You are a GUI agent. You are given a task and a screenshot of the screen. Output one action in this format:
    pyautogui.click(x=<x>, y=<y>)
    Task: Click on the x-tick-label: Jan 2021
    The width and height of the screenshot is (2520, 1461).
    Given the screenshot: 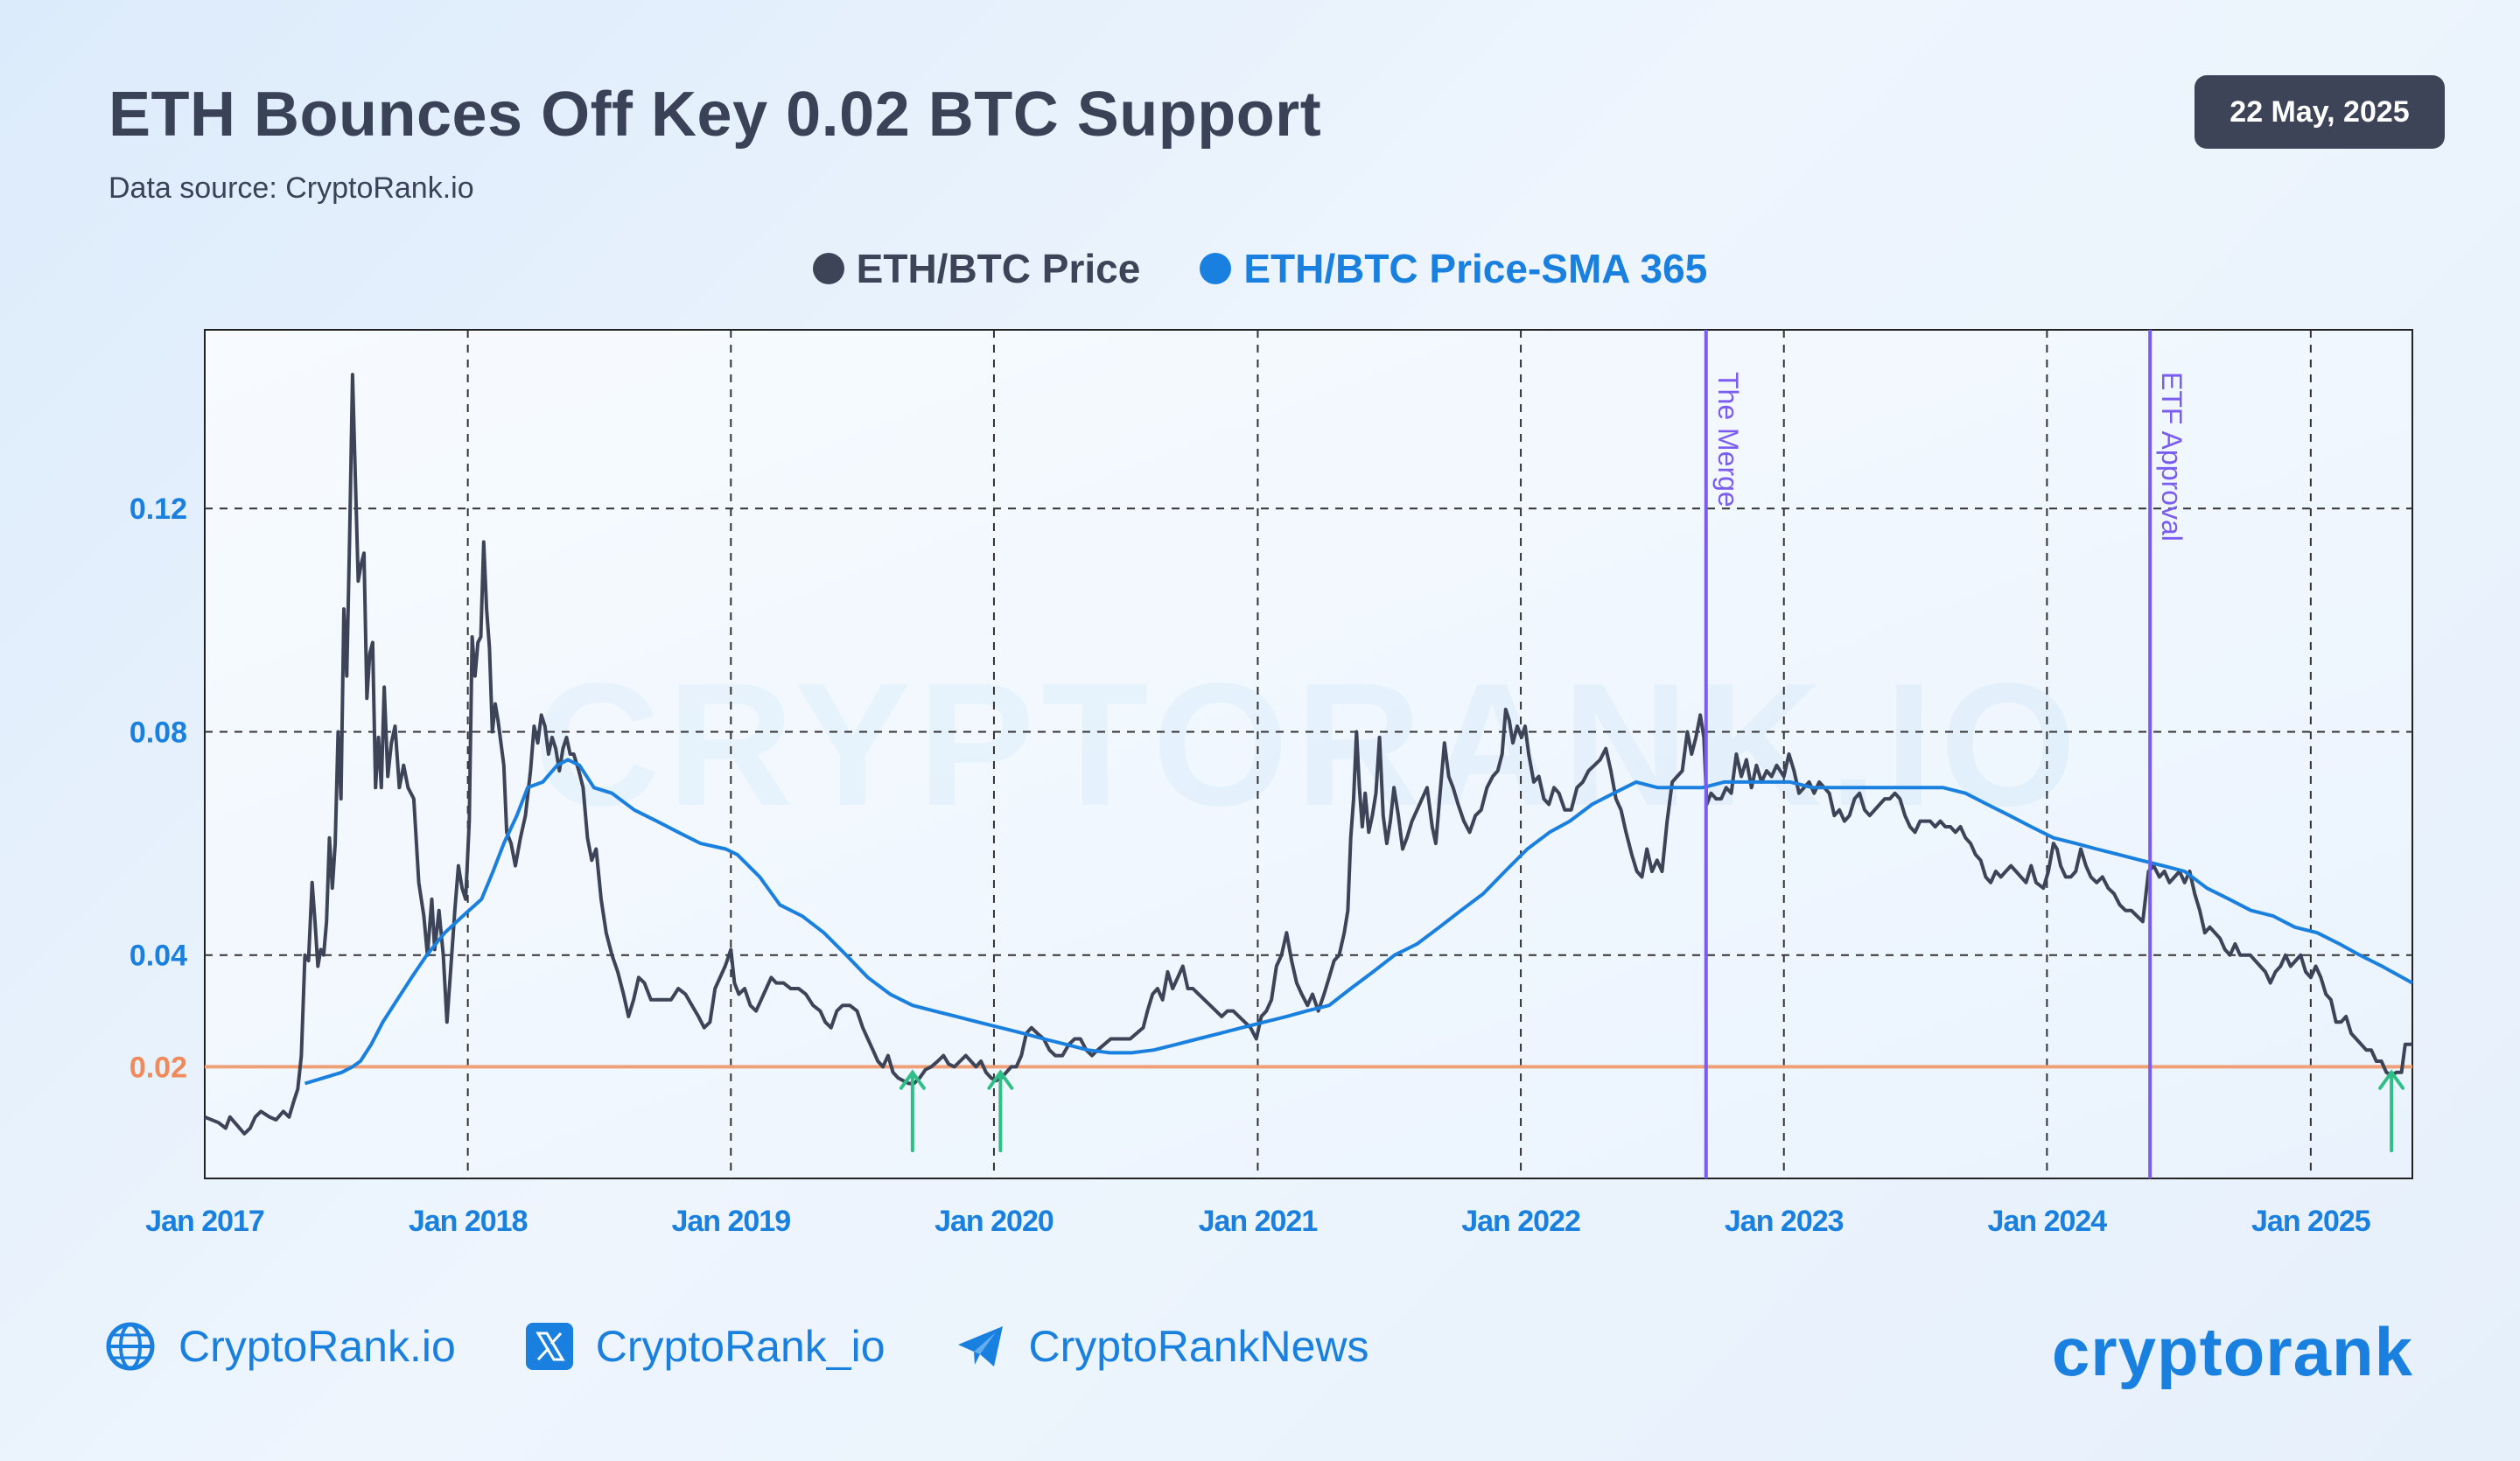 What is the action you would take?
    pyautogui.click(x=1258, y=1221)
    